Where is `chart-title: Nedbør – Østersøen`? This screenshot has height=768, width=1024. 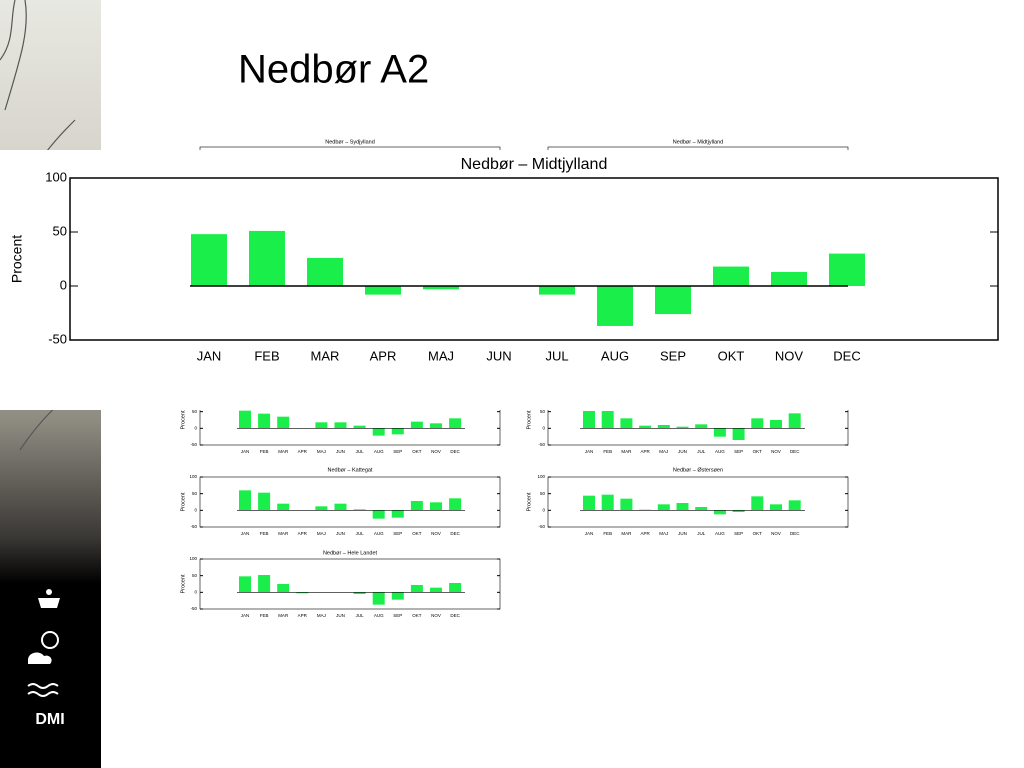
chart-title: Nedbør – Østersøen is located at coordinates (698, 470).